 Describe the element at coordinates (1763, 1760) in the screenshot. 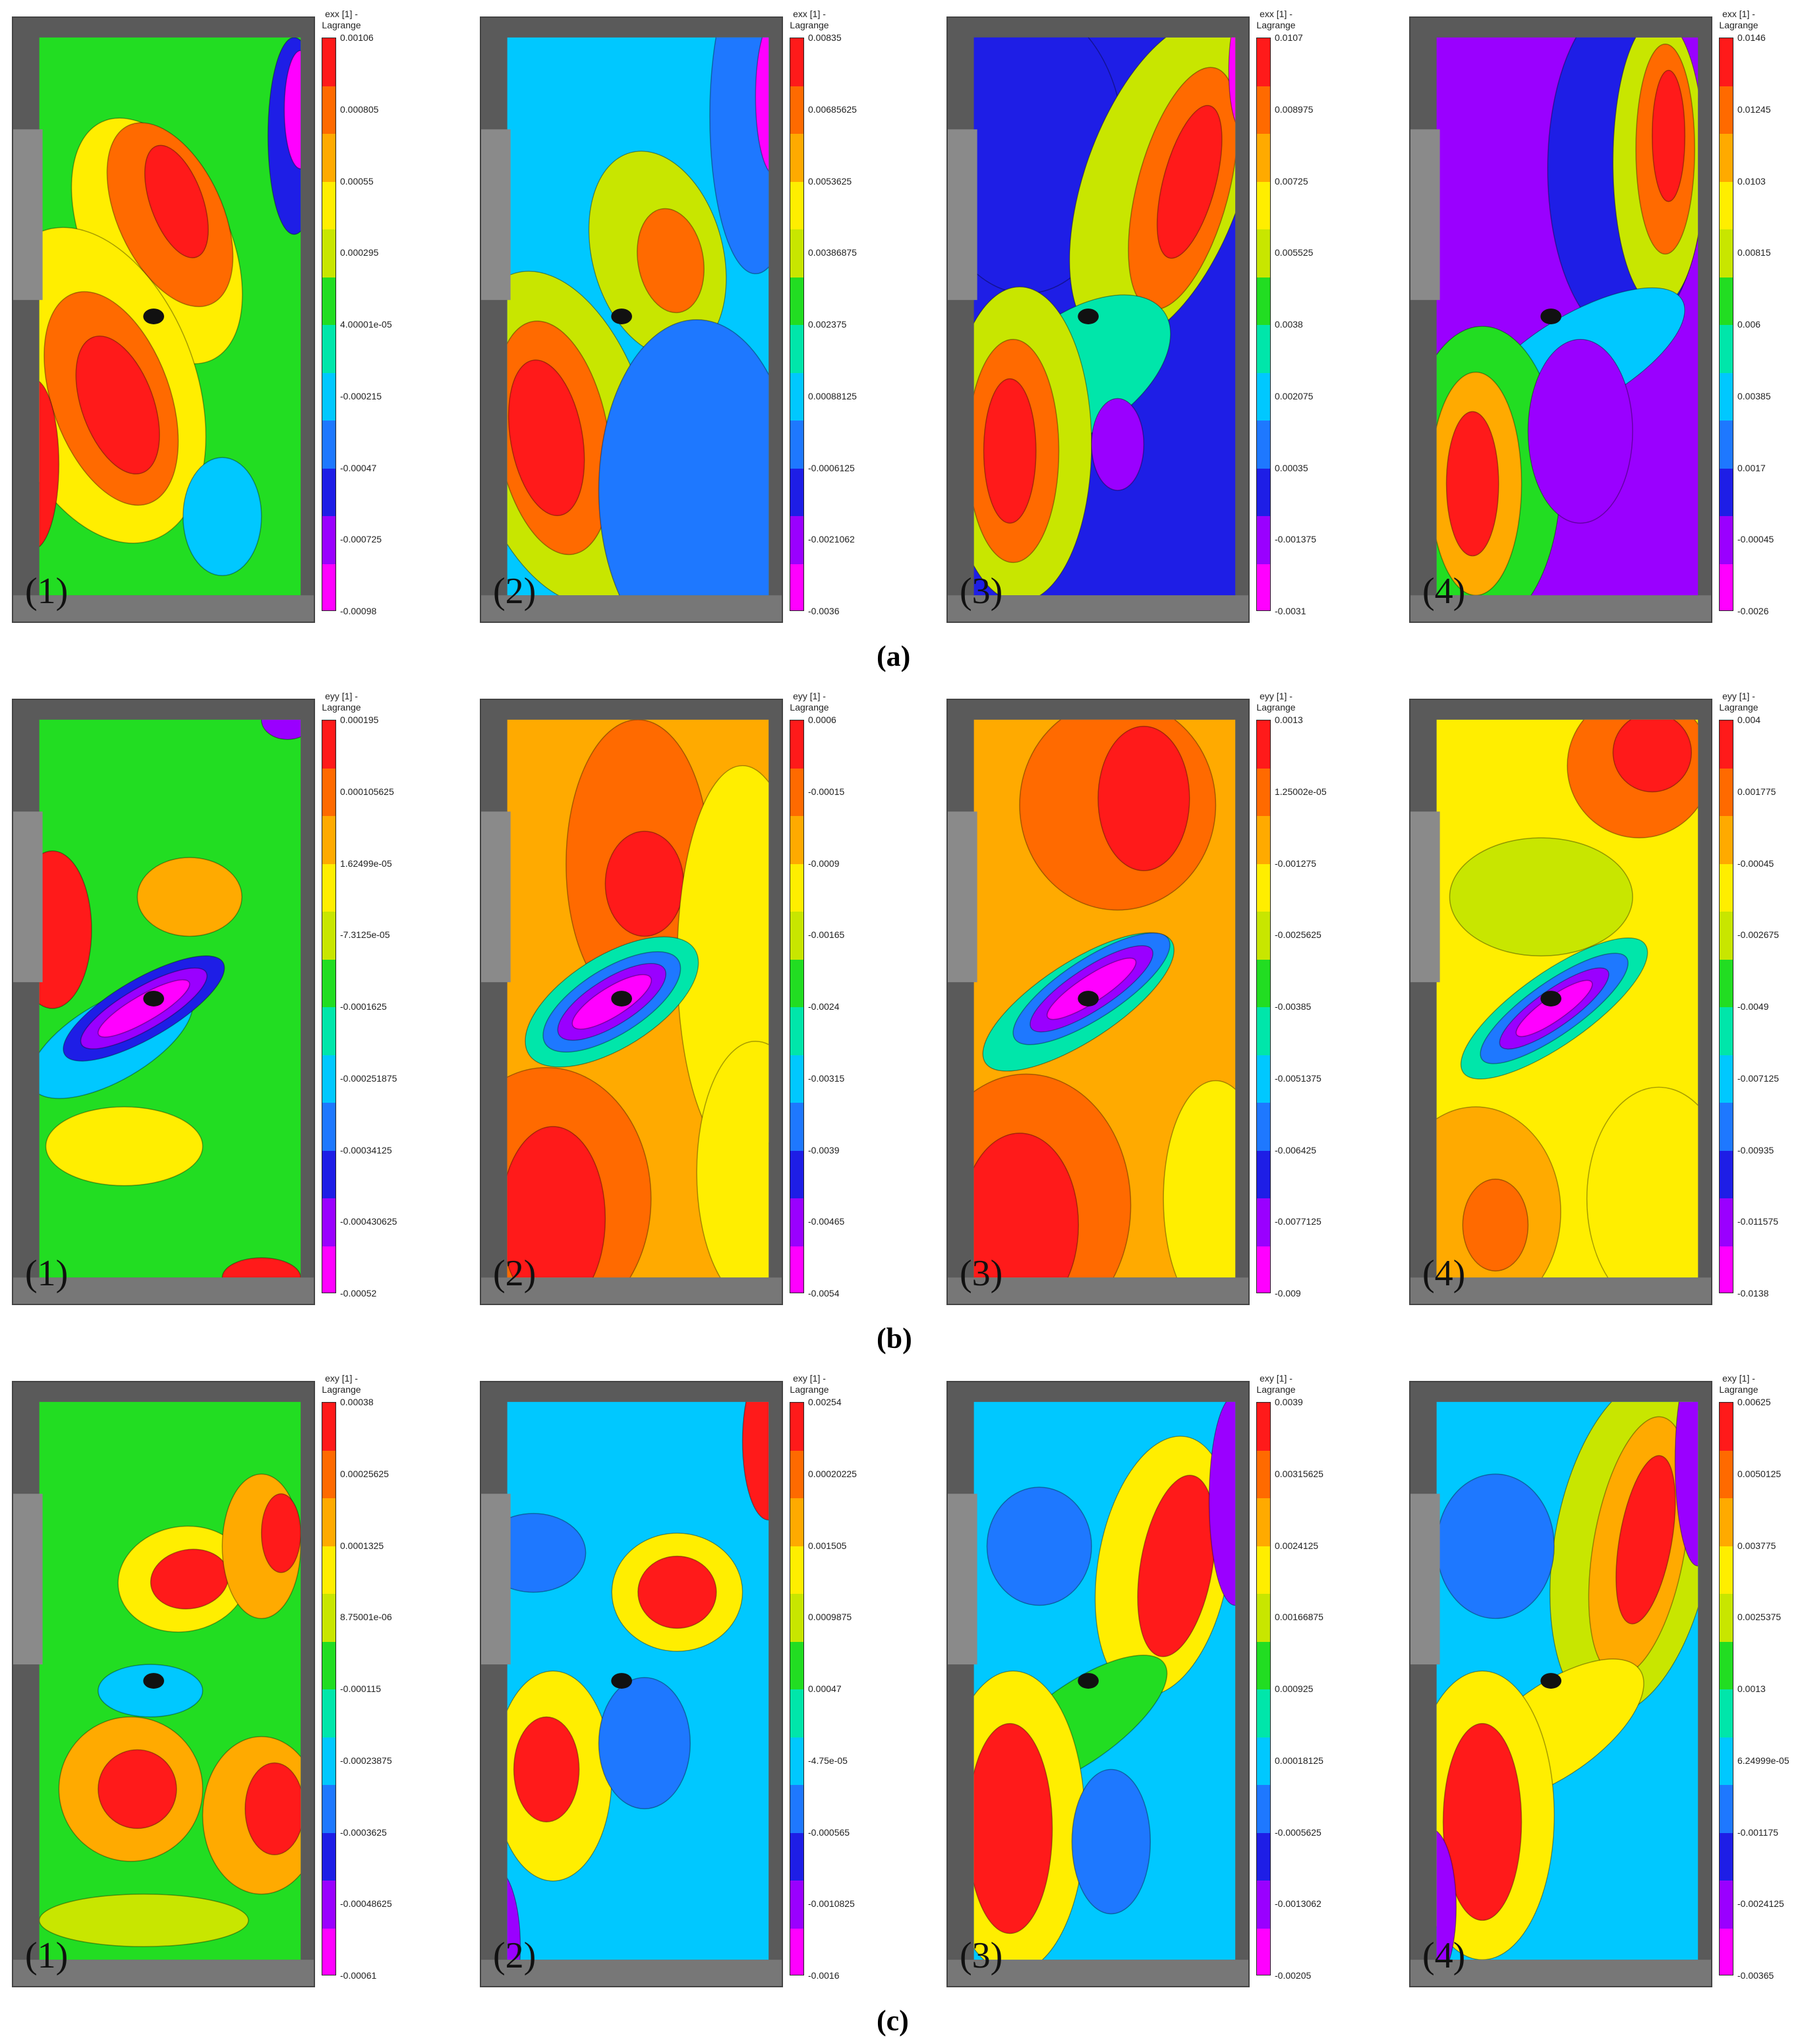

I see `colorbar-tick-label: 6.24999e-05` at that location.